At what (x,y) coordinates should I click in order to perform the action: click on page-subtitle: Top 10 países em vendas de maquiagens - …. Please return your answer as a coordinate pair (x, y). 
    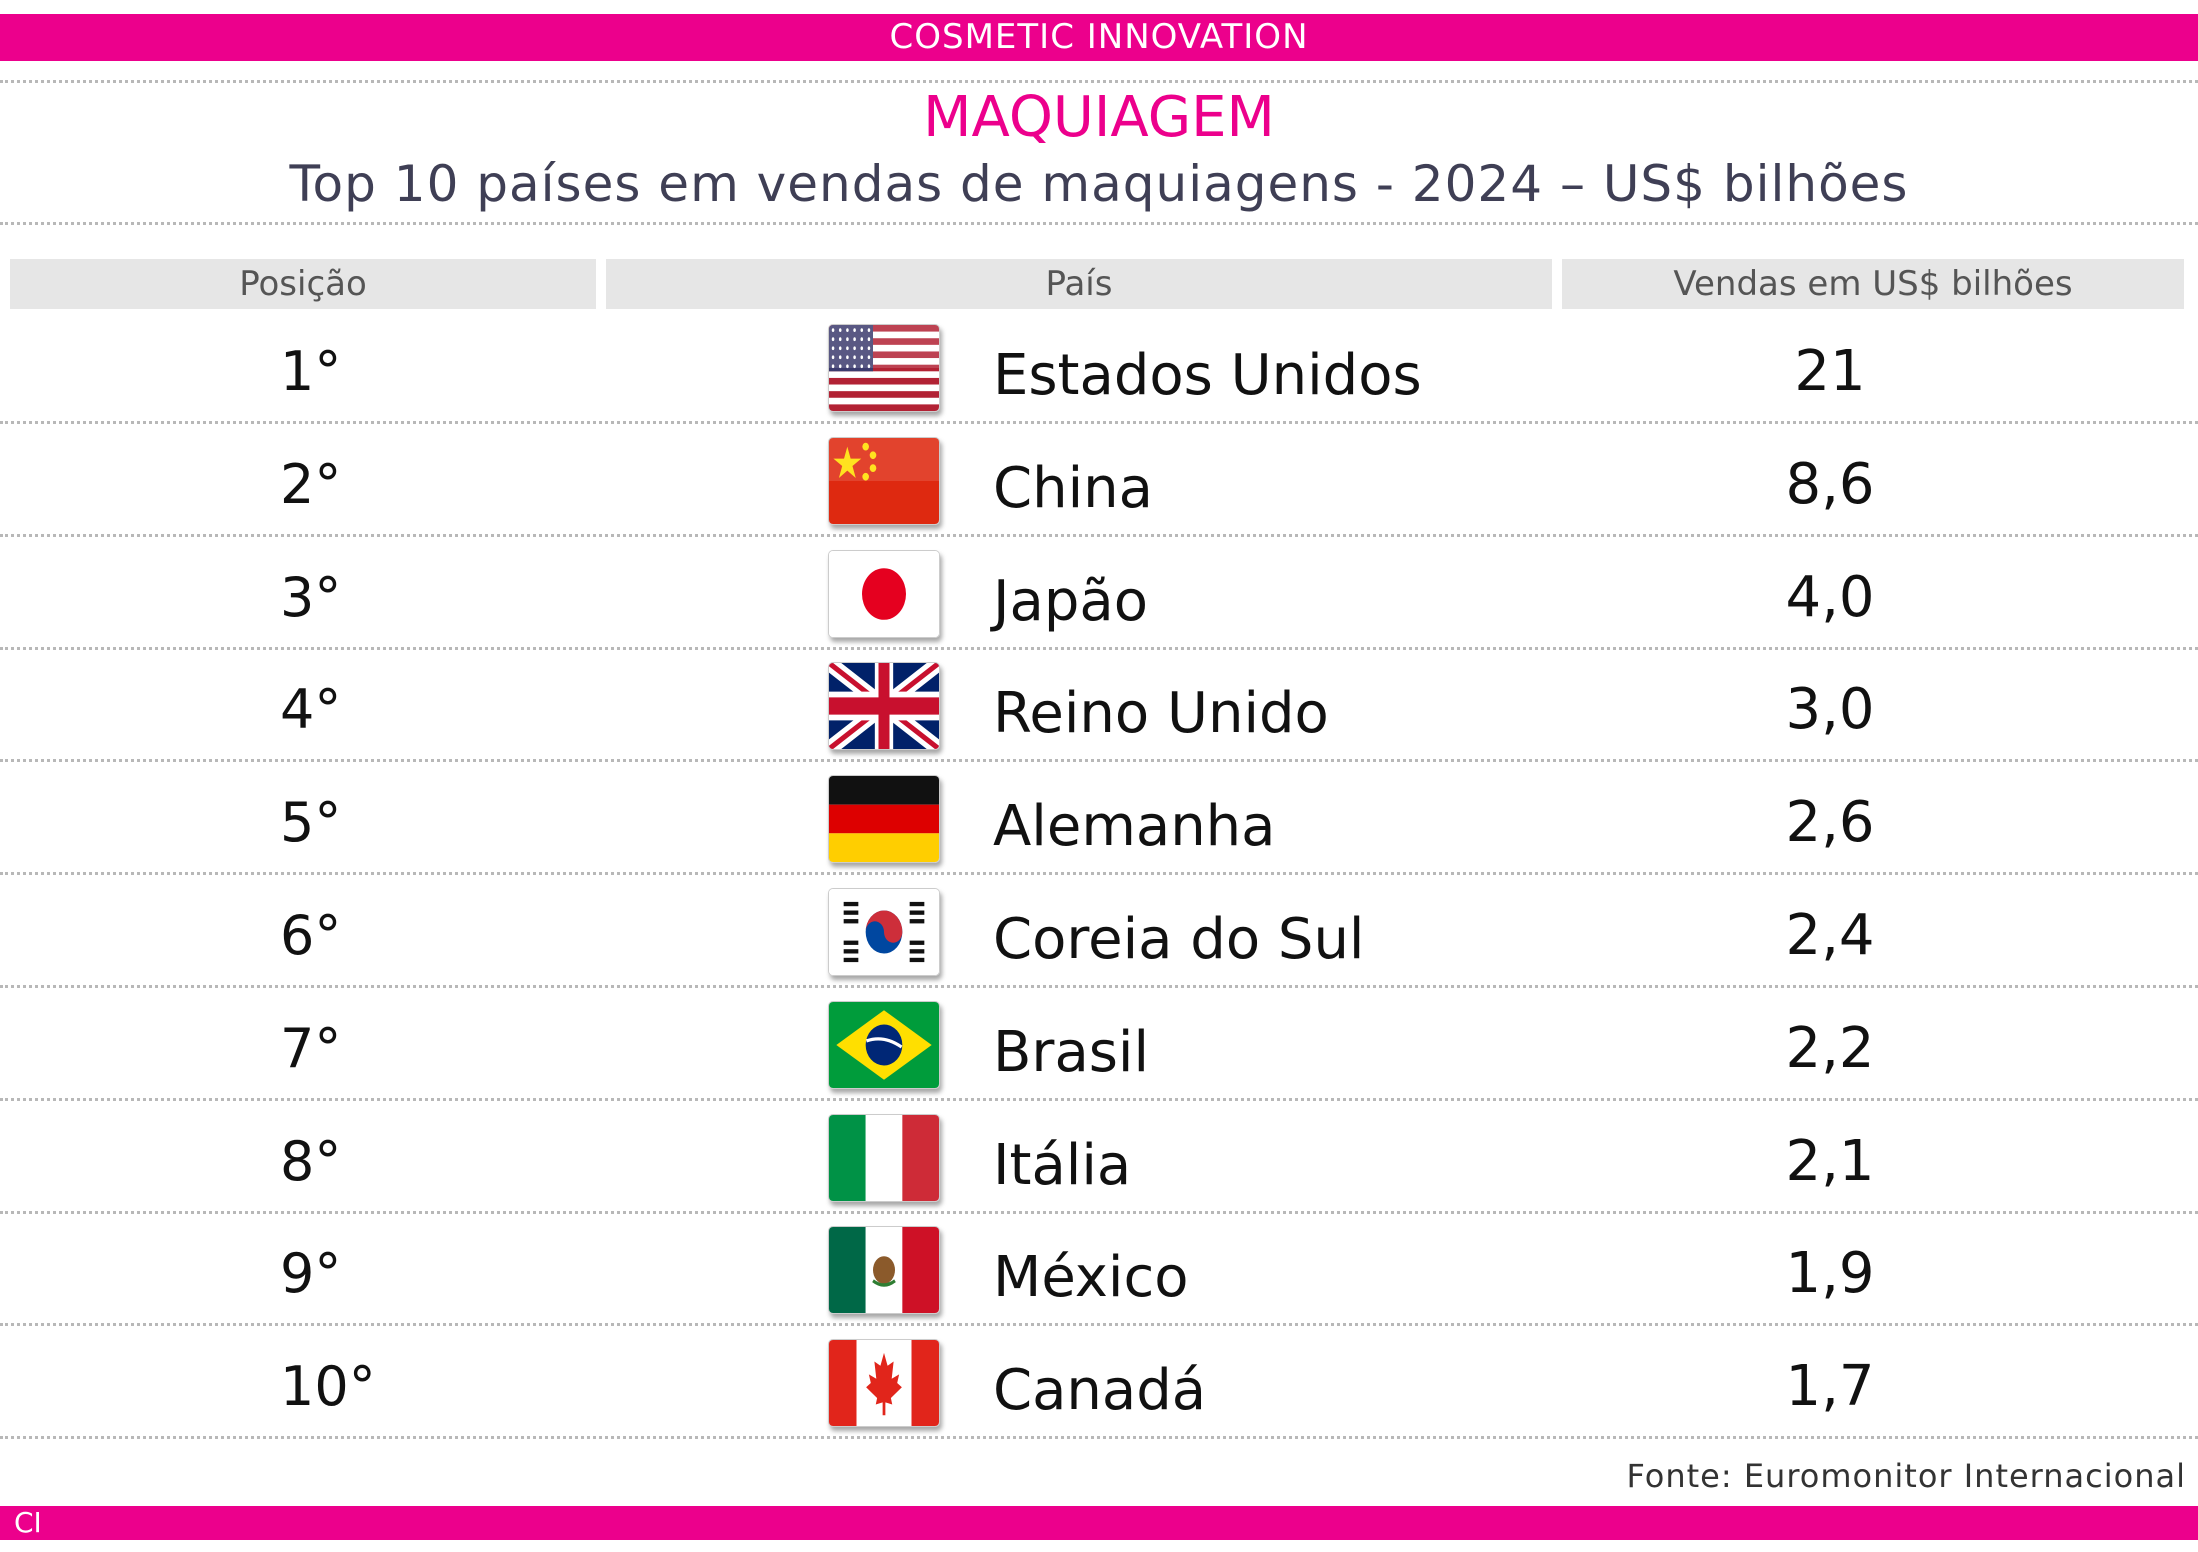
    Looking at the image, I should click on (1099, 184).